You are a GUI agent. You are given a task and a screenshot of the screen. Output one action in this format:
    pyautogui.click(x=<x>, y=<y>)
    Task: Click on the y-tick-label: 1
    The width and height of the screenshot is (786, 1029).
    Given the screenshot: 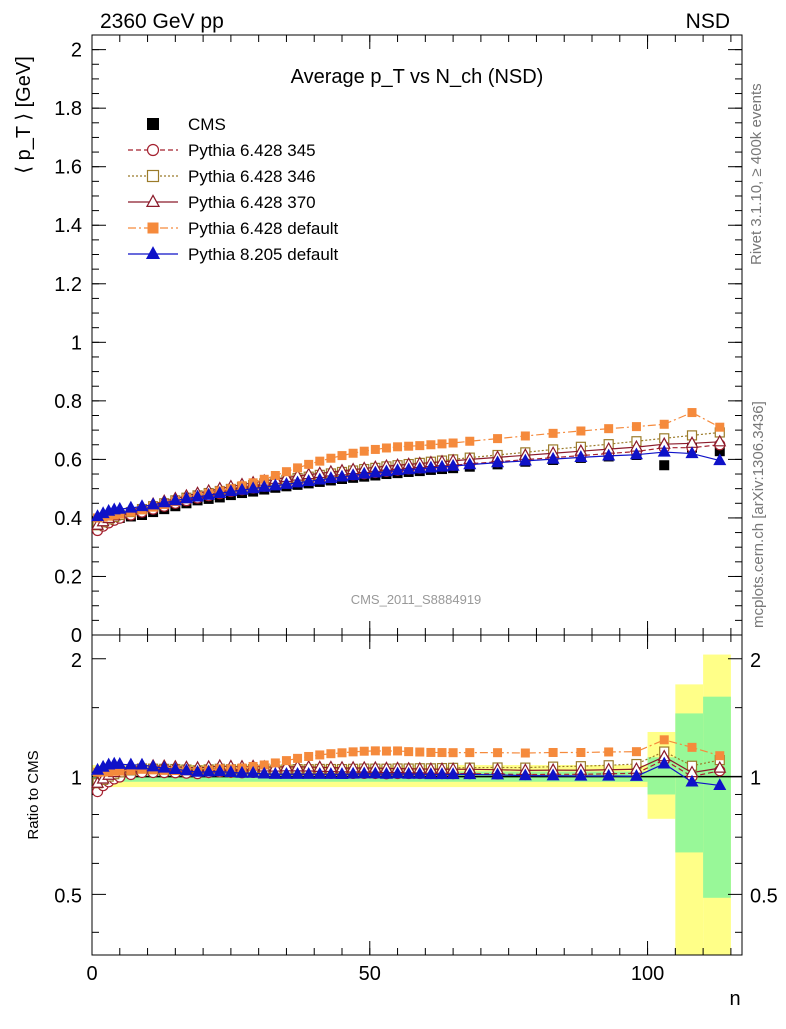 What is the action you would take?
    pyautogui.click(x=76, y=343)
    